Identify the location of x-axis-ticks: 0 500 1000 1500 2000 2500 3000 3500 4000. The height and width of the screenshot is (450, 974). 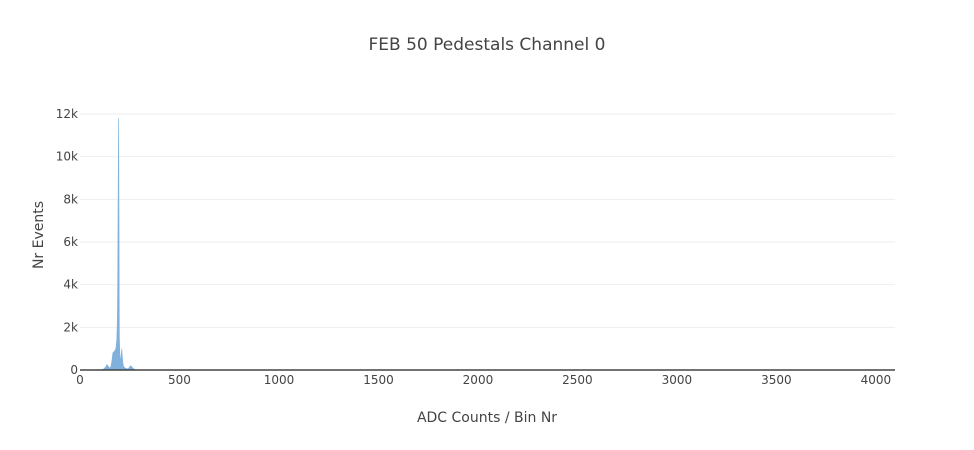
(483, 380).